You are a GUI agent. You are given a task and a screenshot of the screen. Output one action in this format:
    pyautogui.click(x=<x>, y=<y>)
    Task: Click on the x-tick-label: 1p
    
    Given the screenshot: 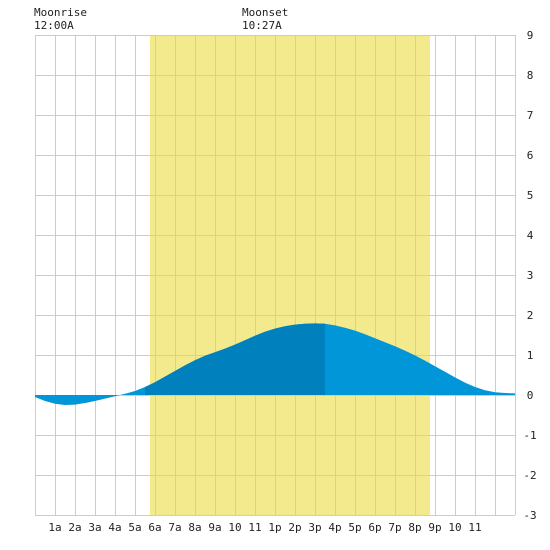 What is the action you would take?
    pyautogui.click(x=274, y=527)
    